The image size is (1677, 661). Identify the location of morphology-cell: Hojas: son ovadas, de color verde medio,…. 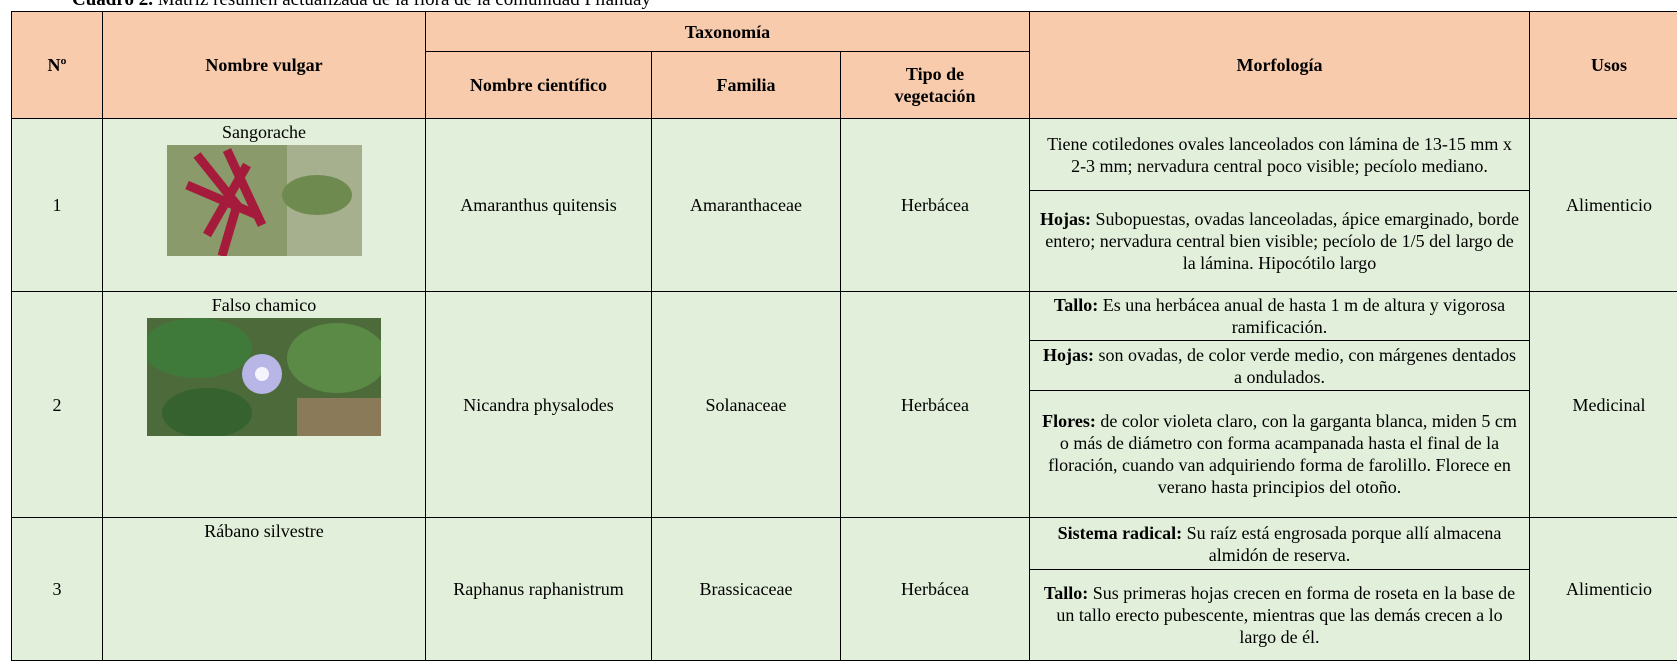
(1279, 365).